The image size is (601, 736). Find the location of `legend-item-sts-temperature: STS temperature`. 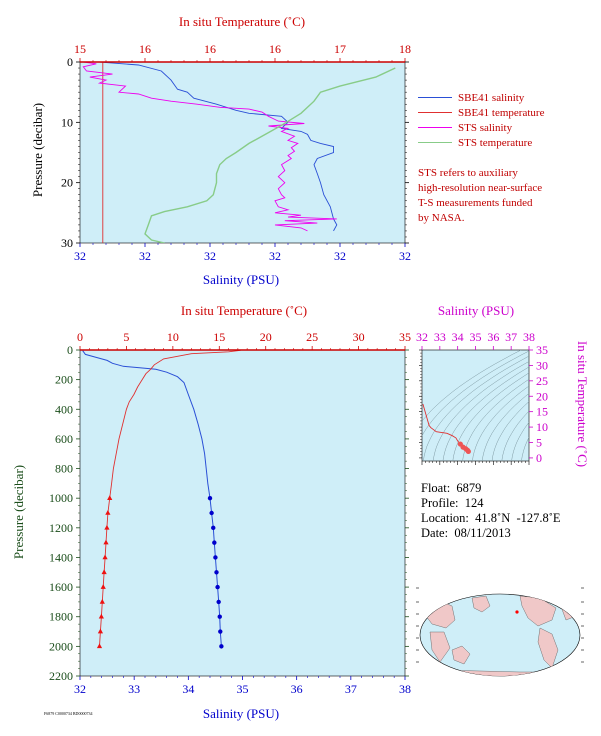

legend-item-sts-temperature: STS temperature is located at coordinates (508, 142).